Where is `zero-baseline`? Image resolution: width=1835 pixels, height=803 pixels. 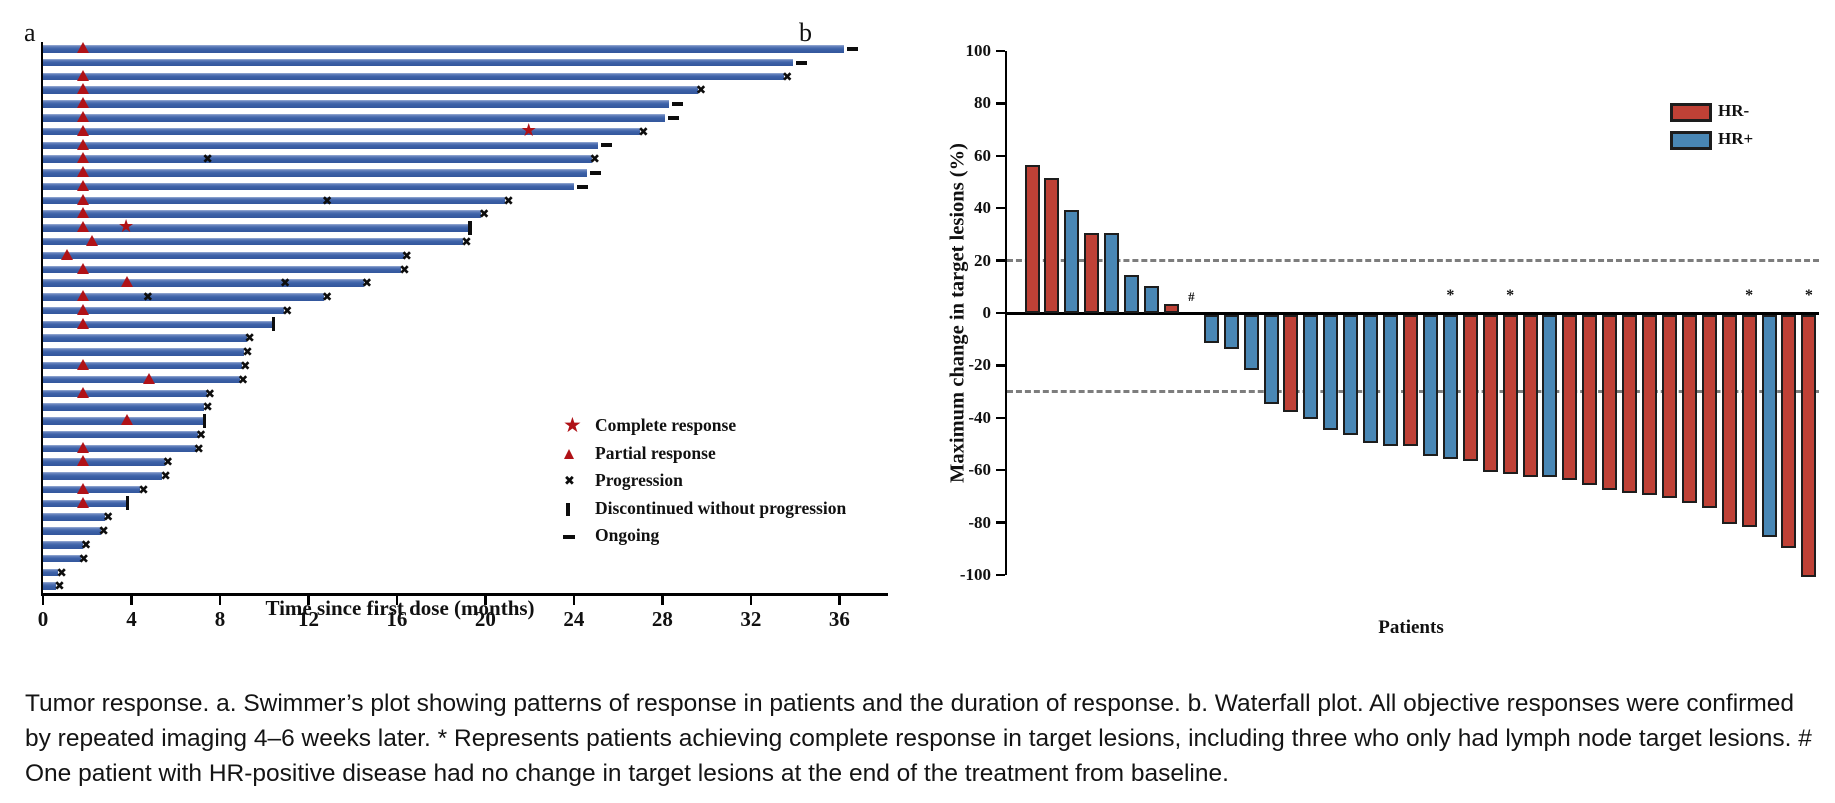 zero-baseline is located at coordinates (1413, 313).